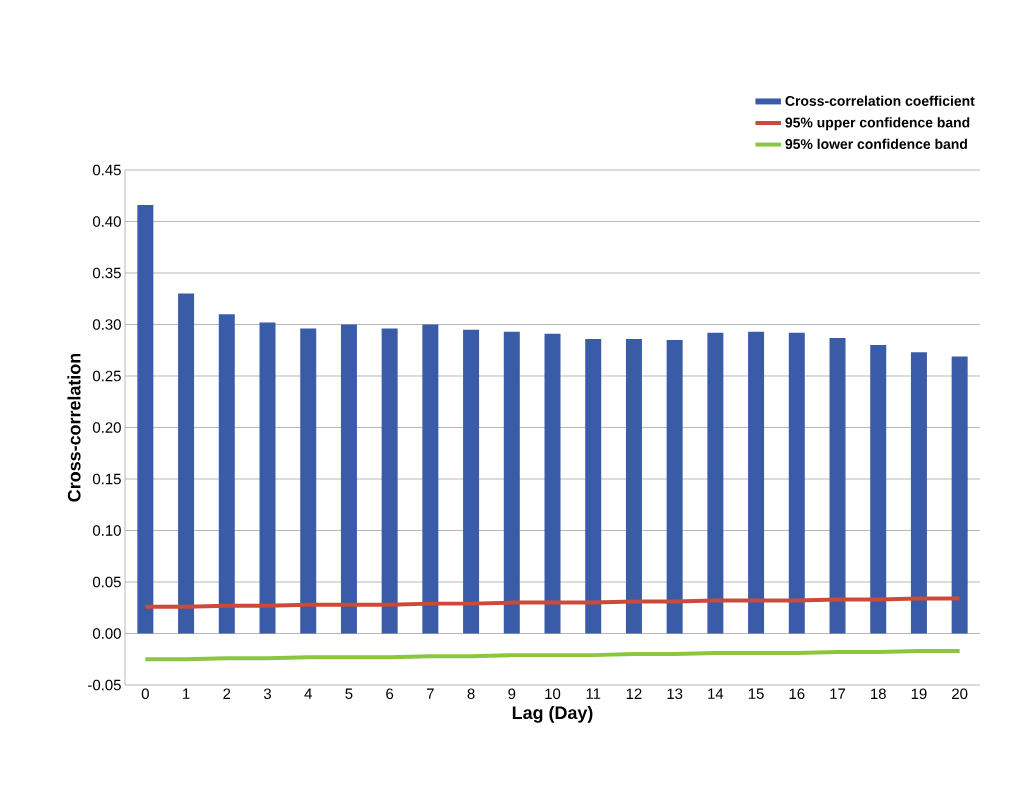  I want to click on x-tick-label: 20, so click(960, 694).